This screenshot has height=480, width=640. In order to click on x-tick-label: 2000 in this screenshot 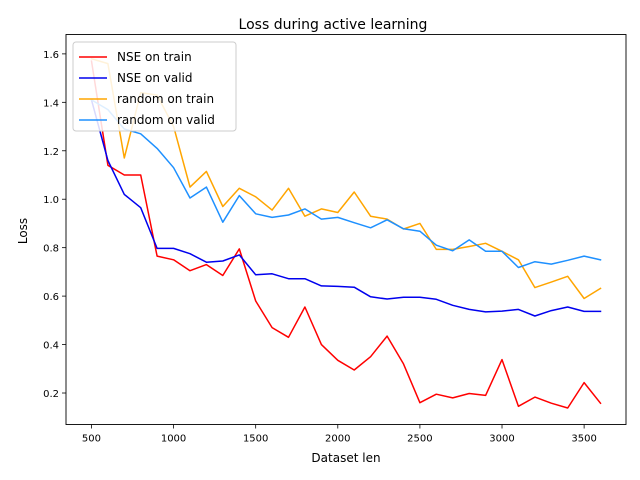, I will do `click(337, 439)`.